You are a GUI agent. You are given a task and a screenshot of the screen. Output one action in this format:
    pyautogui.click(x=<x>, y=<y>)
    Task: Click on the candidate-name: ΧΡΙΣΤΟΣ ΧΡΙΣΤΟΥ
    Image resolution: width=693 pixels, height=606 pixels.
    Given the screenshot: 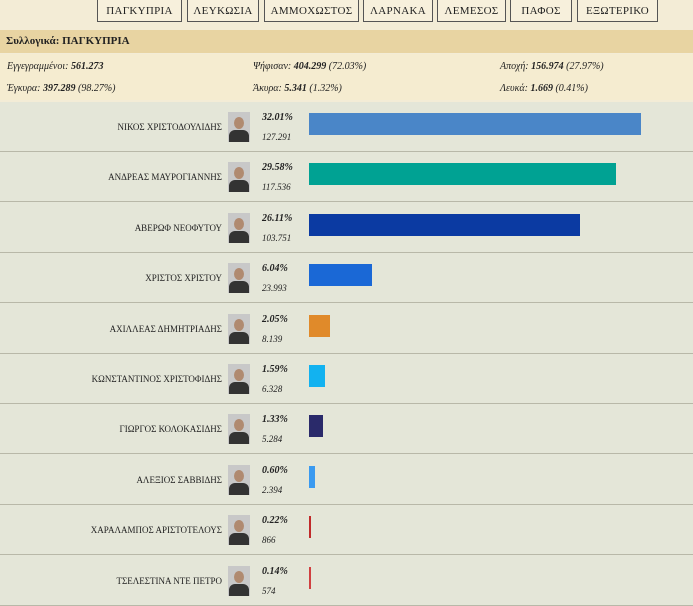 What is the action you would take?
    pyautogui.click(x=183, y=278)
    